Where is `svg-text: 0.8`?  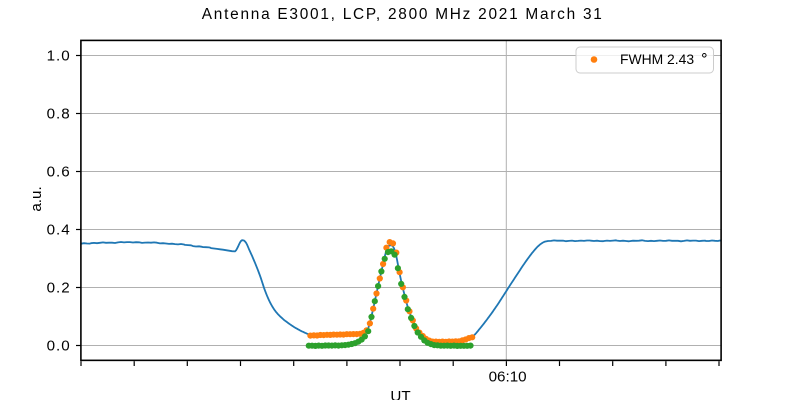
svg-text: 0.8 is located at coordinates (59, 113).